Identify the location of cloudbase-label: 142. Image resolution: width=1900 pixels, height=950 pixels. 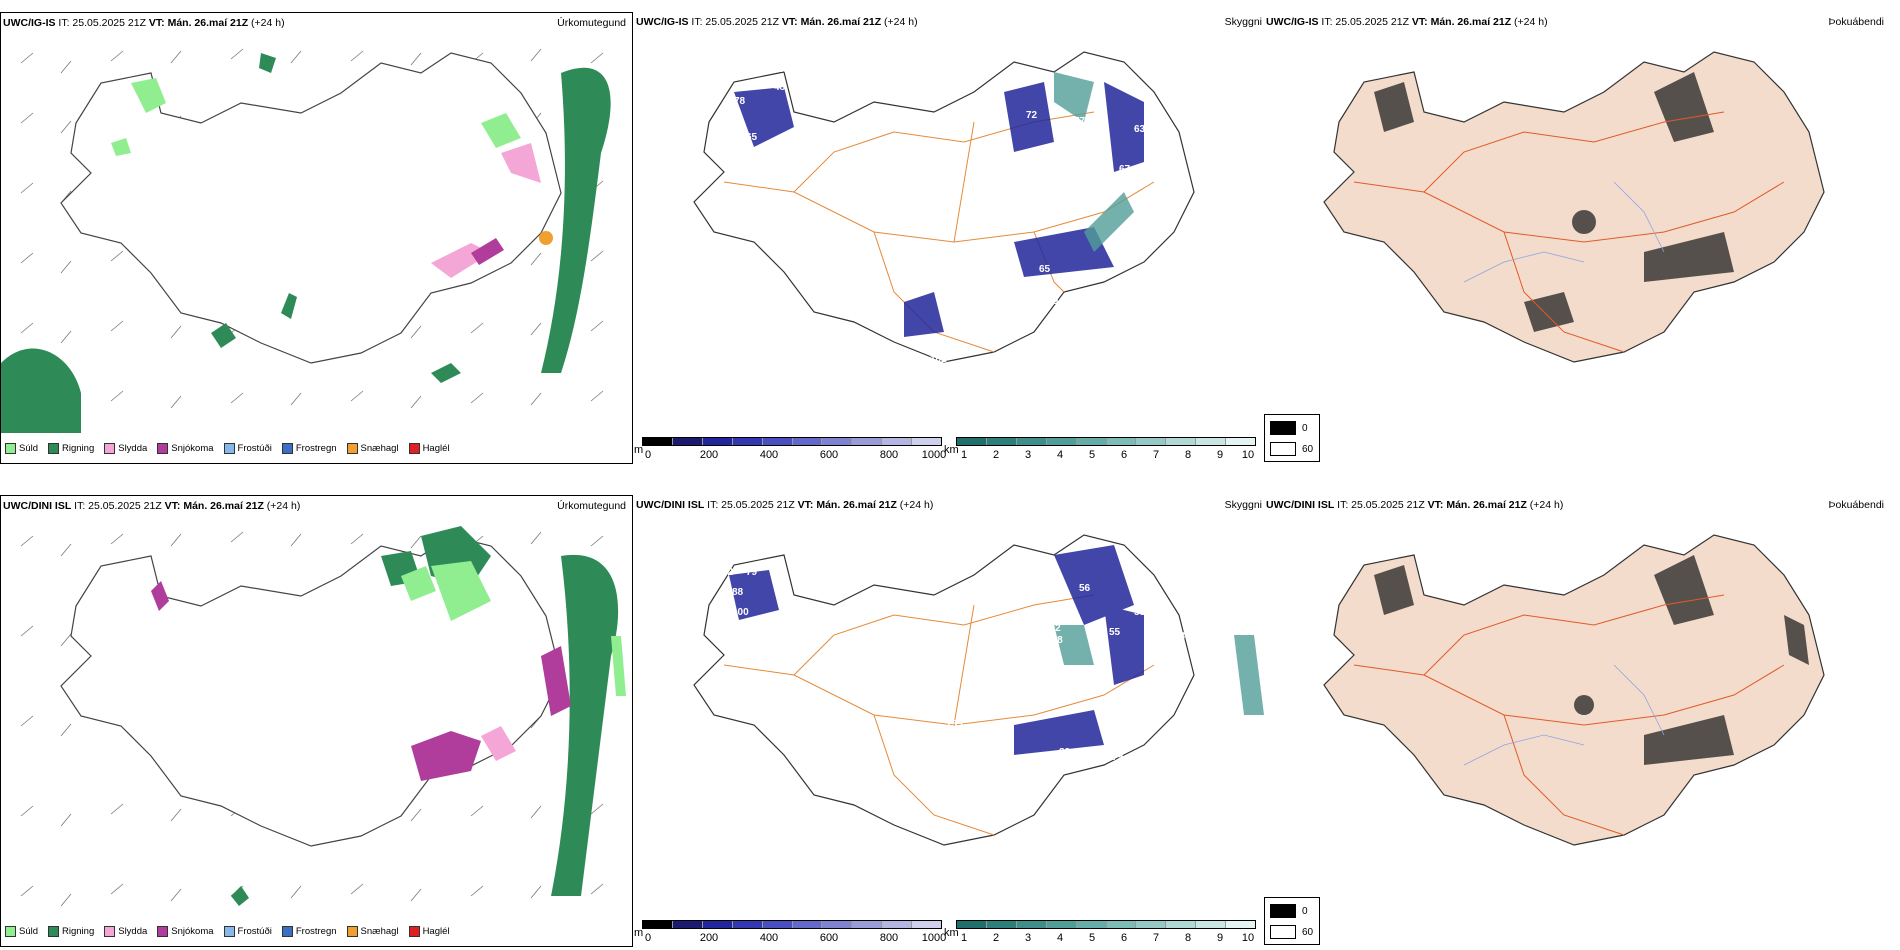
(1042, 776).